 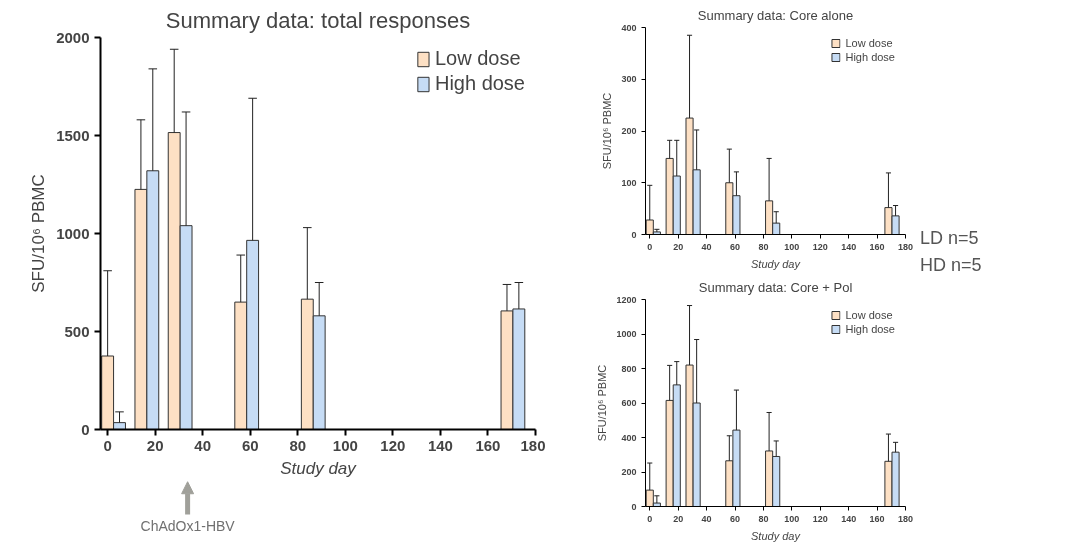 I want to click on y-tick-label: 800, so click(x=629, y=368).